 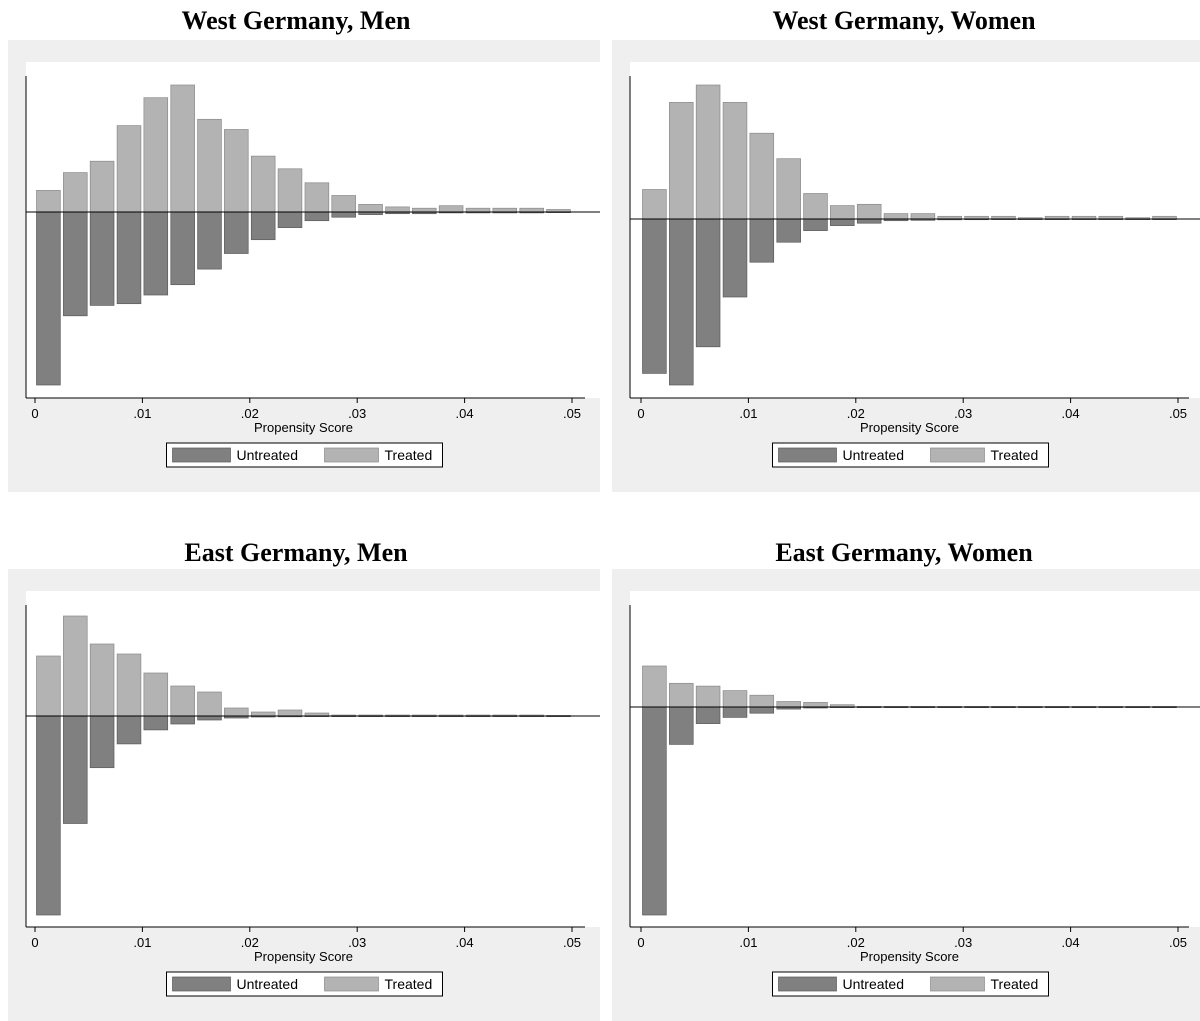 I want to click on chart-title-east-men: East Germany, Men, so click(x=296, y=552).